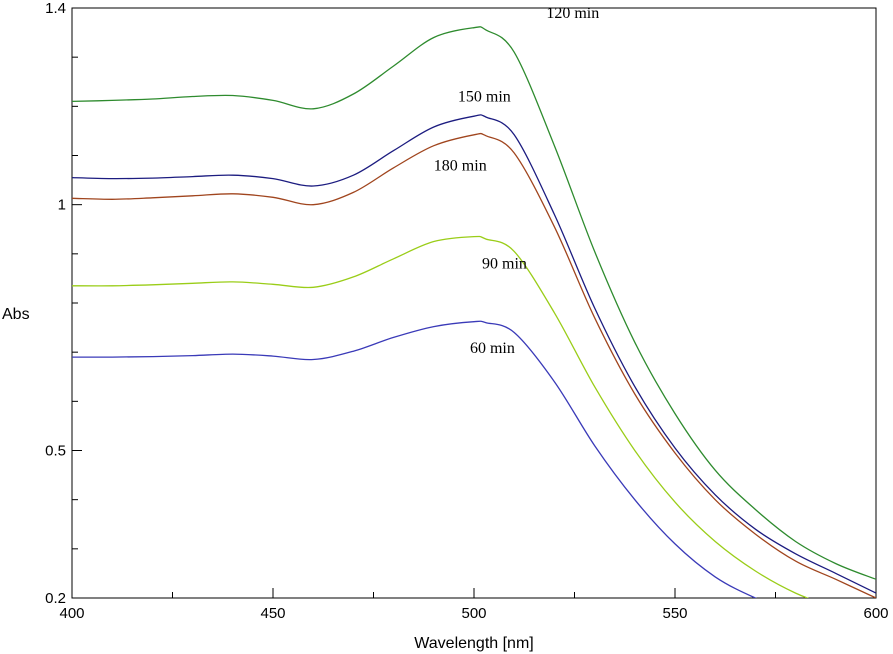 The image size is (893, 654). What do you see at coordinates (16, 314) in the screenshot?
I see `y-axis-title: Abs` at bounding box center [16, 314].